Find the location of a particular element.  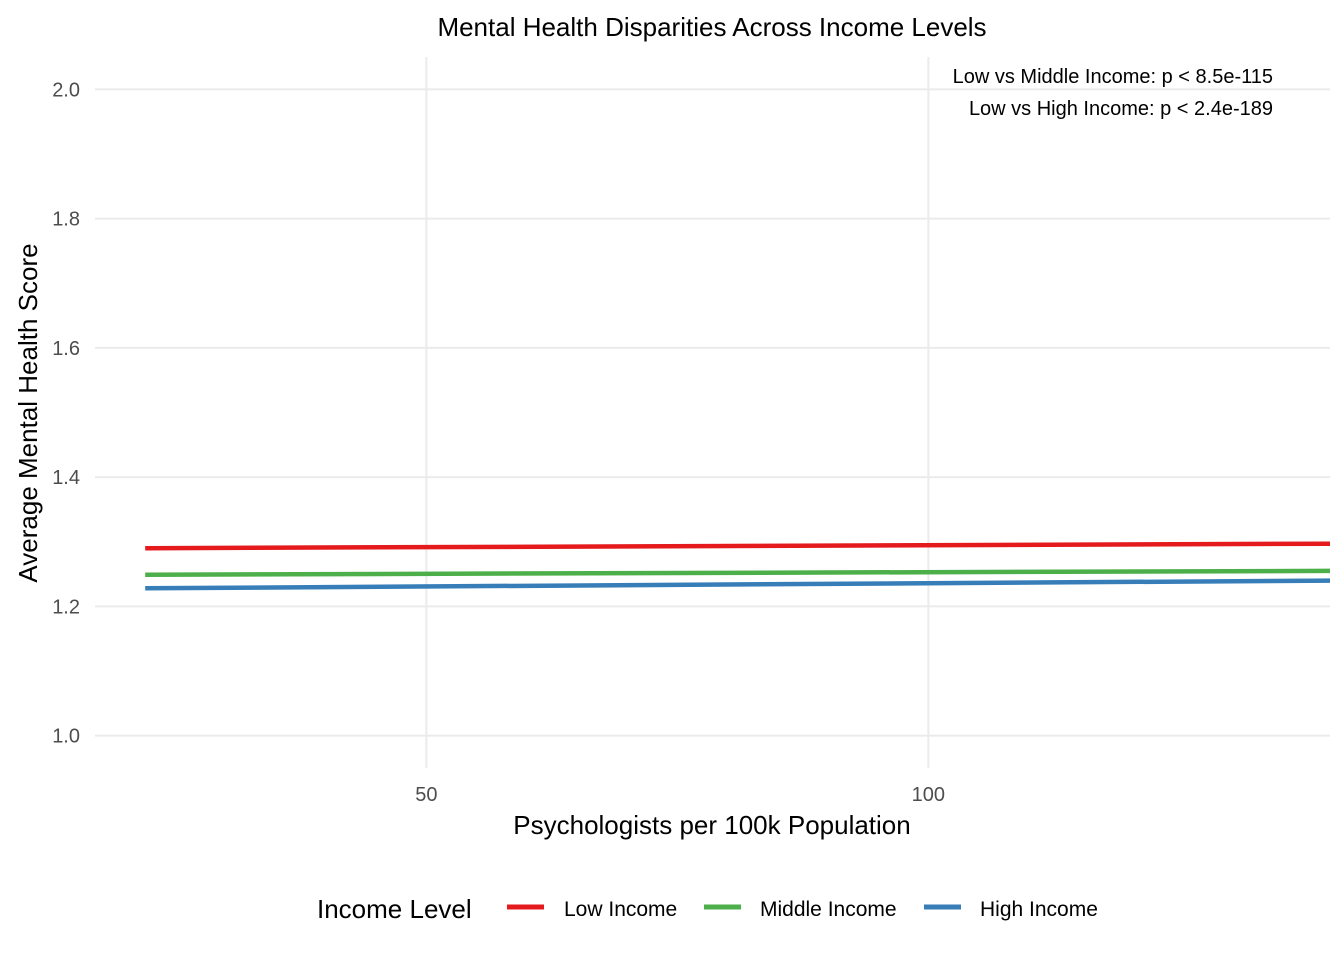

y-tick-label: 1.0 is located at coordinates (66, 737).